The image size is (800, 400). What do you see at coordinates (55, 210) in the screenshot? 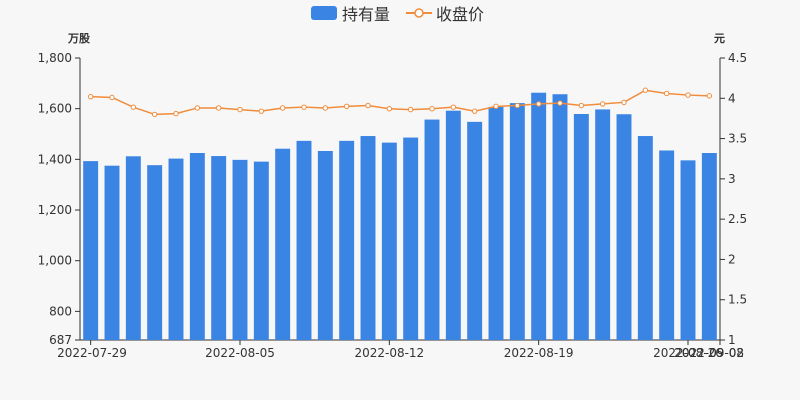
I see `left-tick-label: 1,200` at bounding box center [55, 210].